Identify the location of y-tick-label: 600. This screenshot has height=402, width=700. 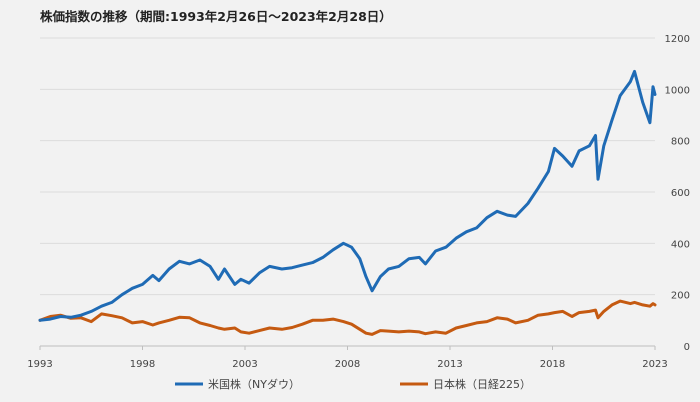
(680, 193).